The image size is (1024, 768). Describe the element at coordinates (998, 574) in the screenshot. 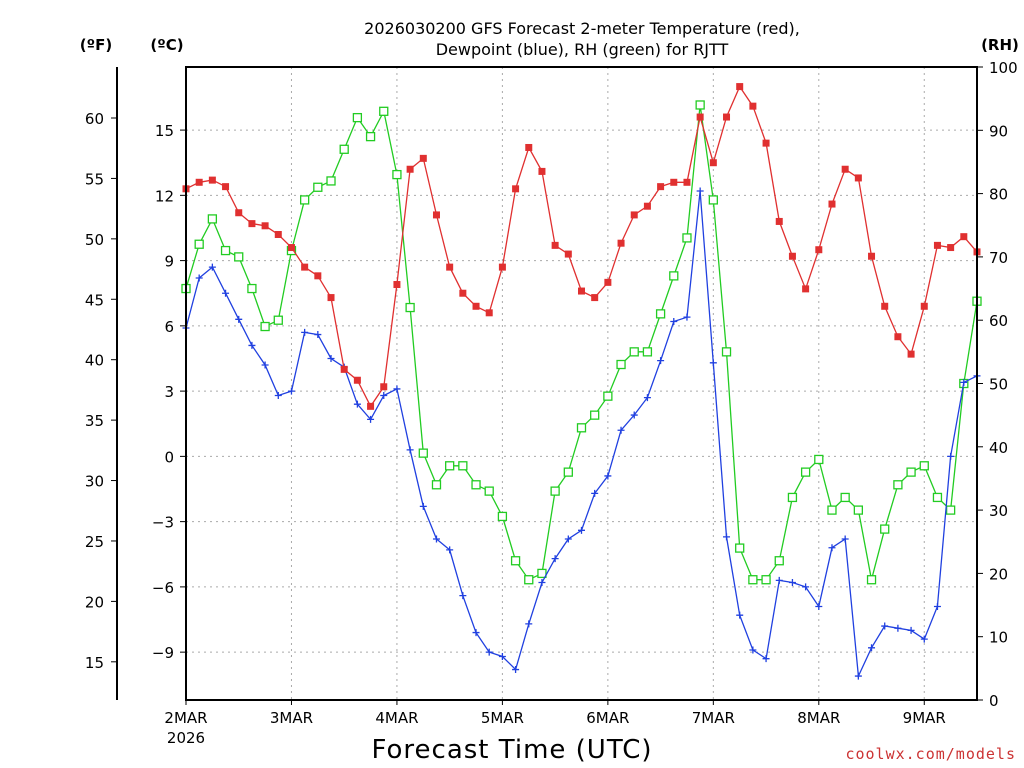

I see `rh-tick-label: 20` at that location.